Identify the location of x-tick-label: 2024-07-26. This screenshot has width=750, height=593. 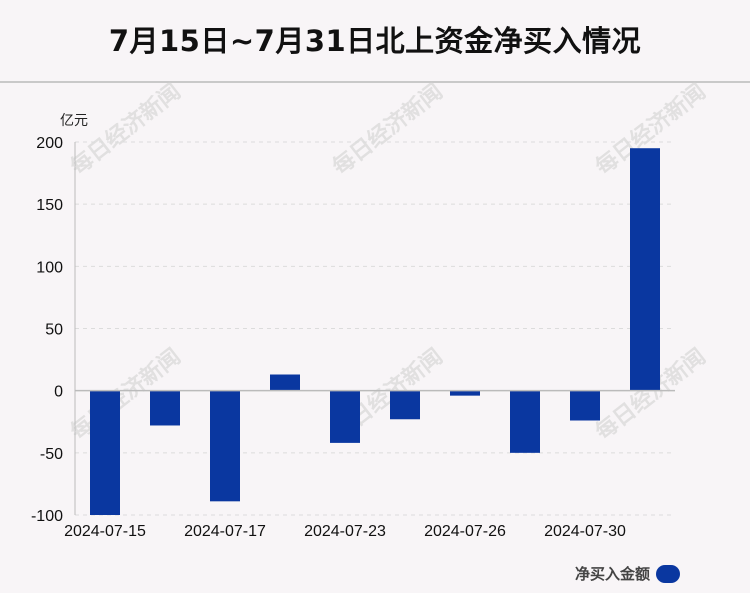
(465, 531).